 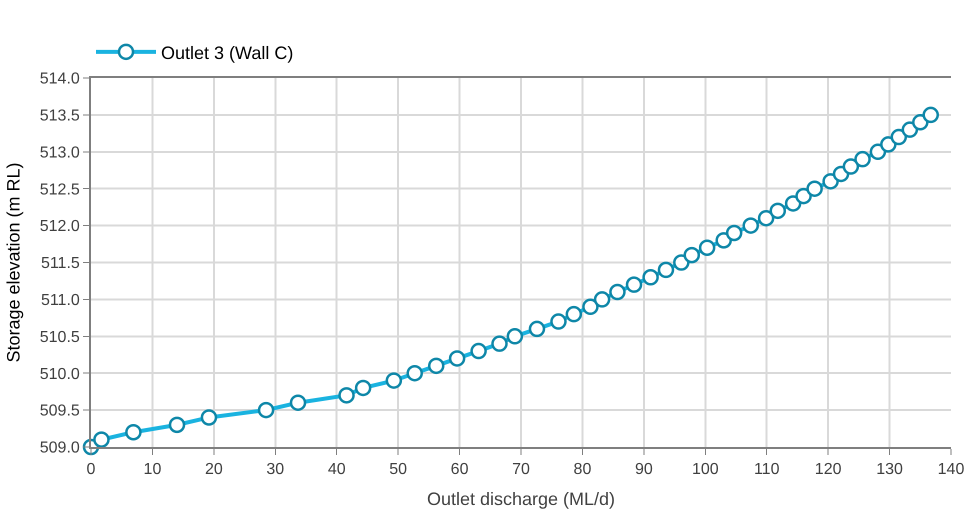 I want to click on x-tick-label: 110, so click(x=767, y=469).